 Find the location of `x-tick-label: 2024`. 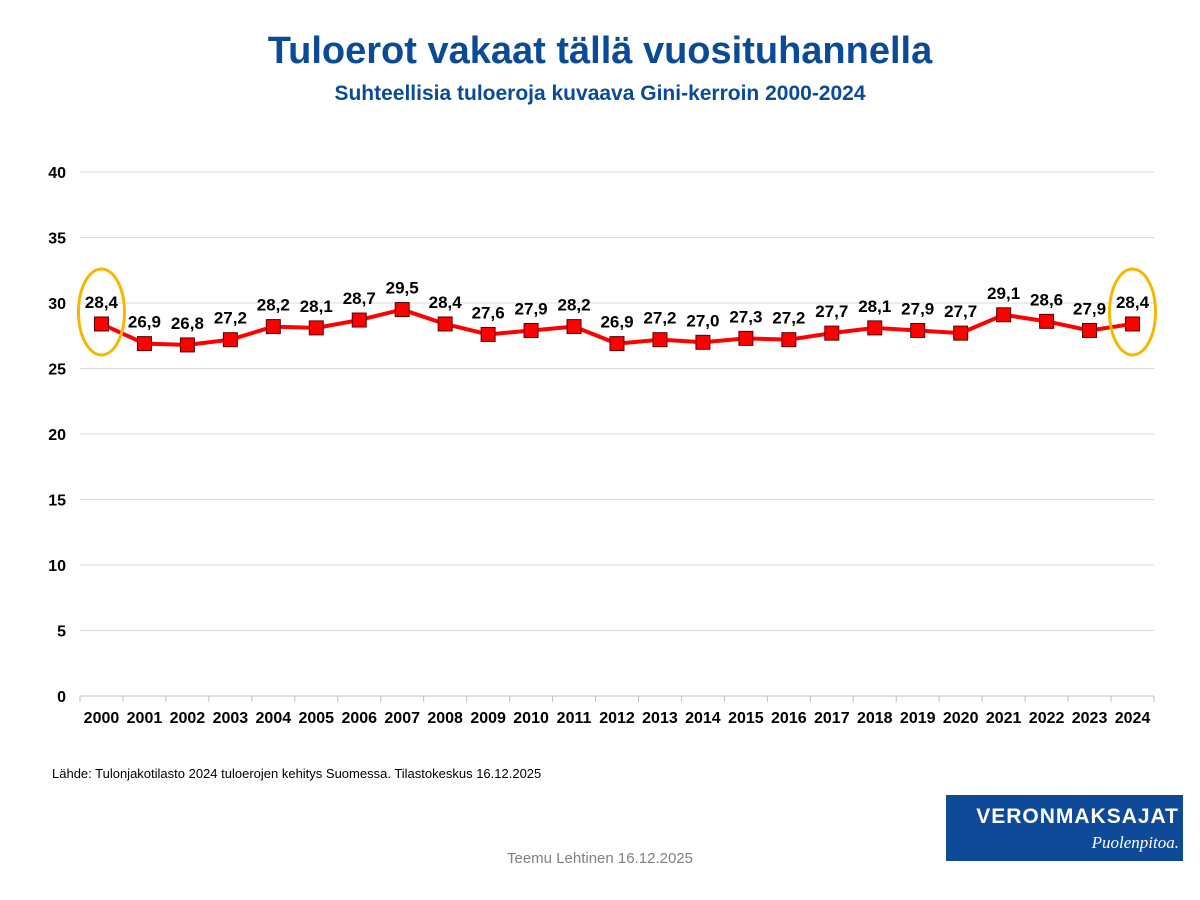

x-tick-label: 2024 is located at coordinates (1133, 718).